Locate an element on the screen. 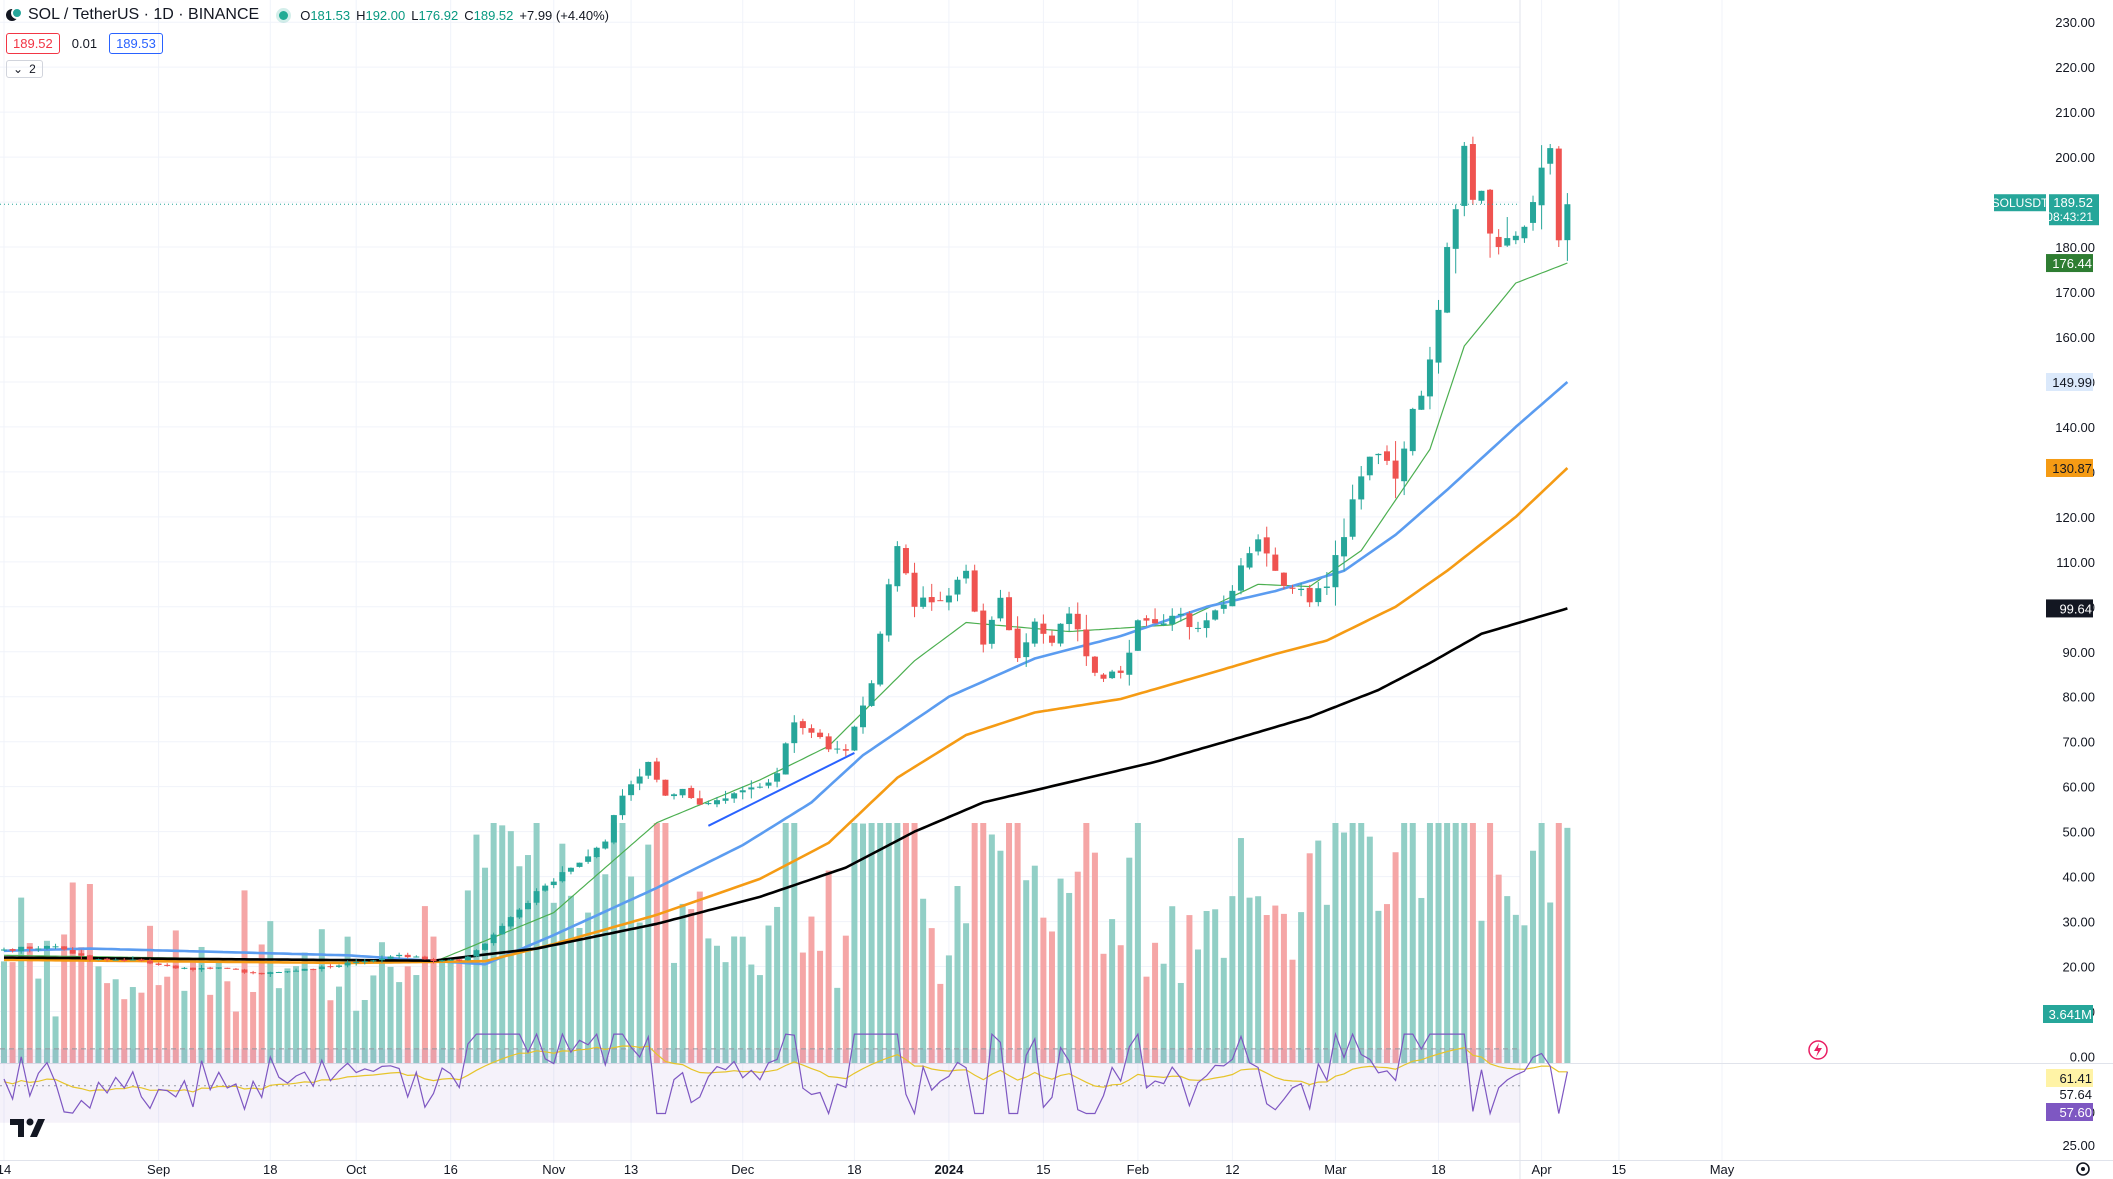  price-tag-countdown: 08:43:21 is located at coordinates (2069, 217).